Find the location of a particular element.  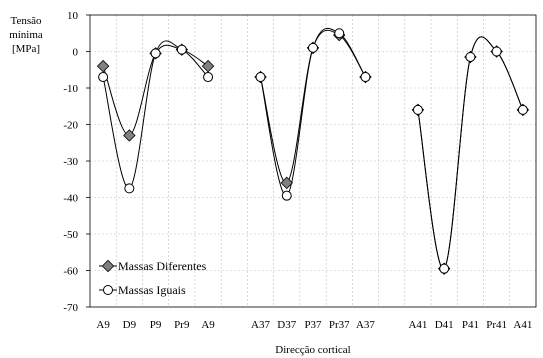

x-tick-label: P9 is located at coordinates (156, 325).